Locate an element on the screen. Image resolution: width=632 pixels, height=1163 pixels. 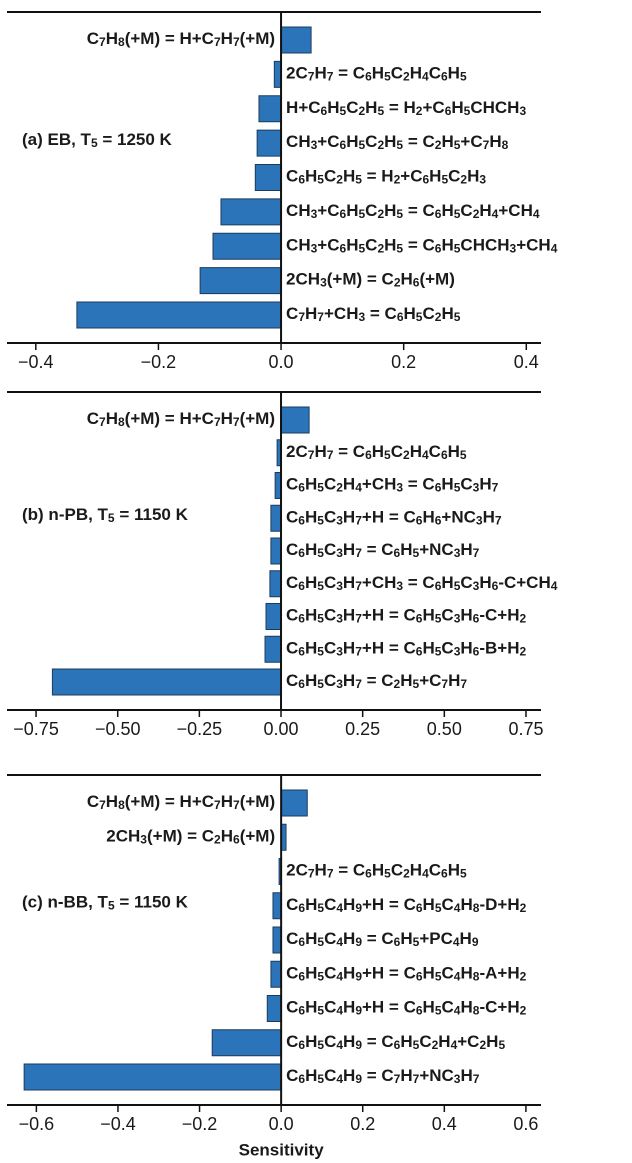
x-tick-label: 0.4 is located at coordinates (444, 1124).